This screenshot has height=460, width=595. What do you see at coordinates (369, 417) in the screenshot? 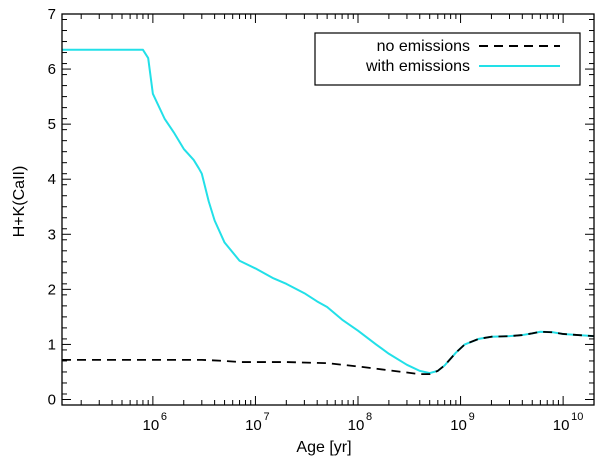
I see `x-tick-exponent: 8` at bounding box center [369, 417].